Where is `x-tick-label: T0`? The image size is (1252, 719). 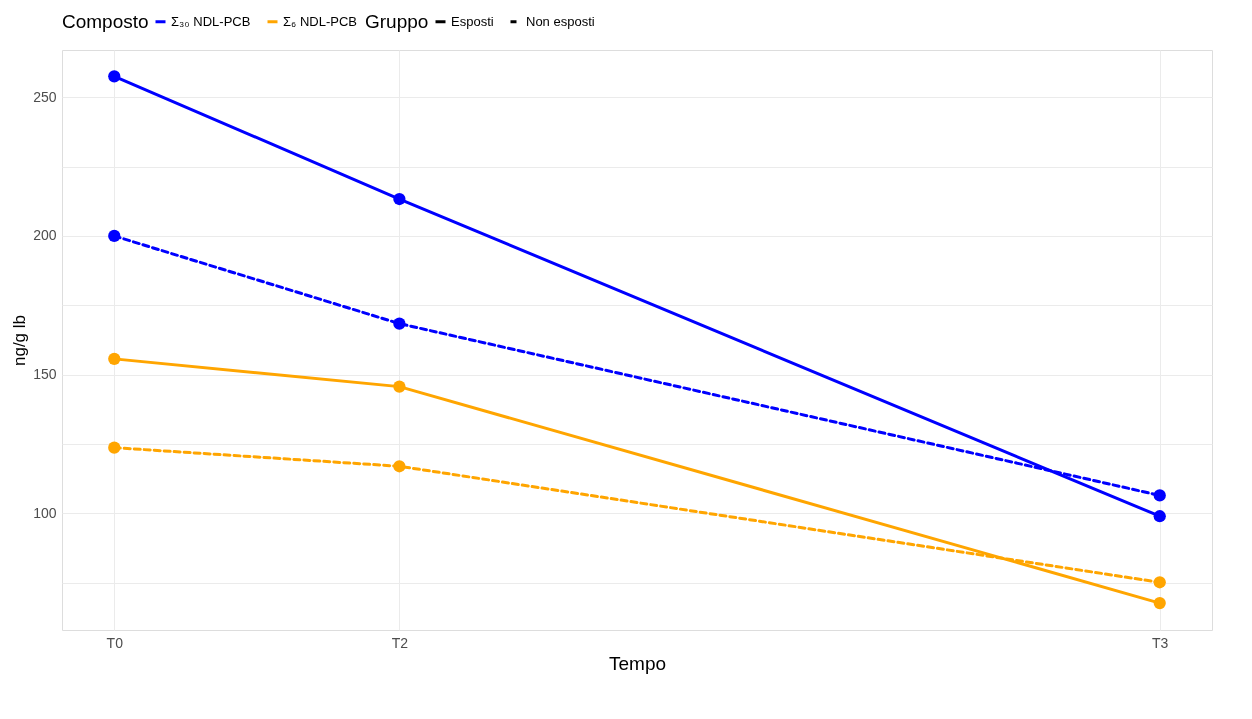
x-tick-label: T0 is located at coordinates (115, 642).